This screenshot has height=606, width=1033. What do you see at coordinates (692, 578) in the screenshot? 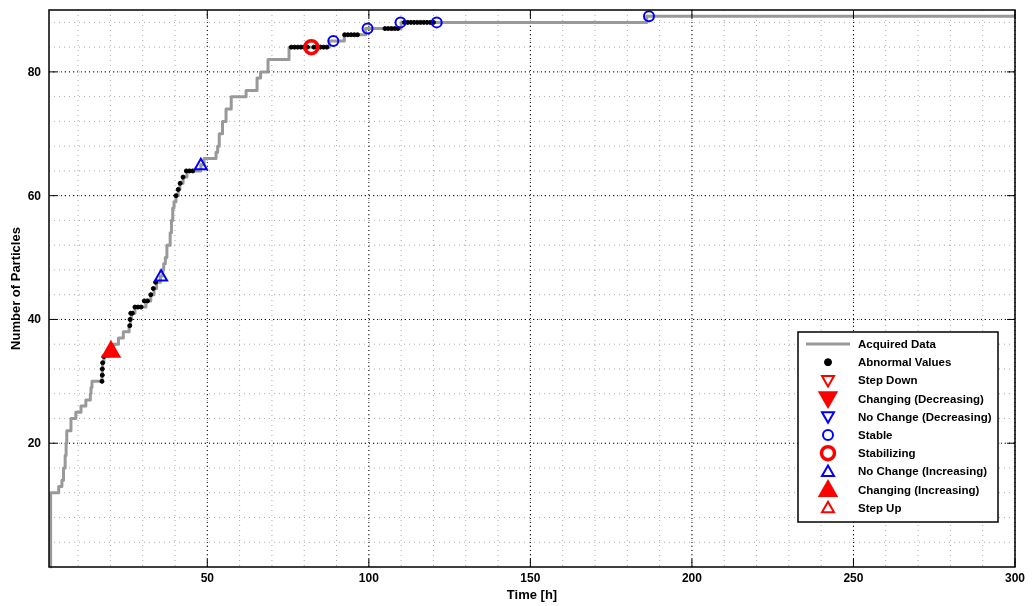
I see `x-tick-label: 200` at bounding box center [692, 578].